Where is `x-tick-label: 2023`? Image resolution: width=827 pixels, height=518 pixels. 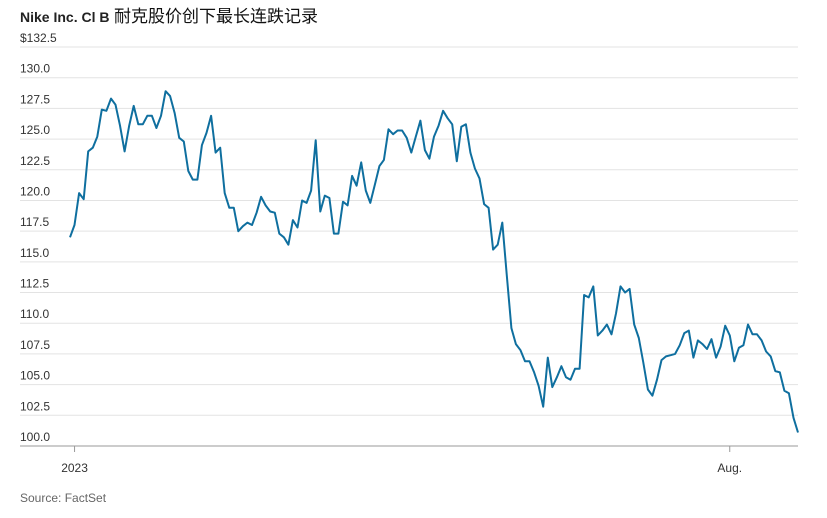 x-tick-label: 2023 is located at coordinates (74, 468).